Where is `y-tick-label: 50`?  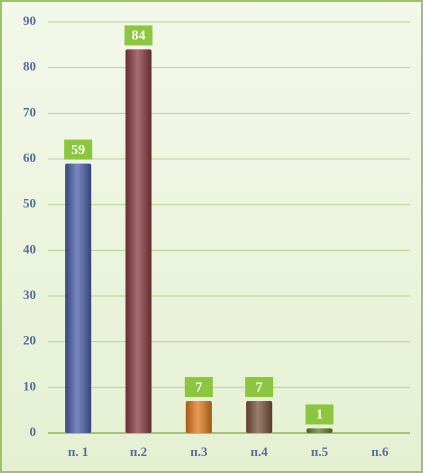
y-tick-label: 50 is located at coordinates (29, 203).